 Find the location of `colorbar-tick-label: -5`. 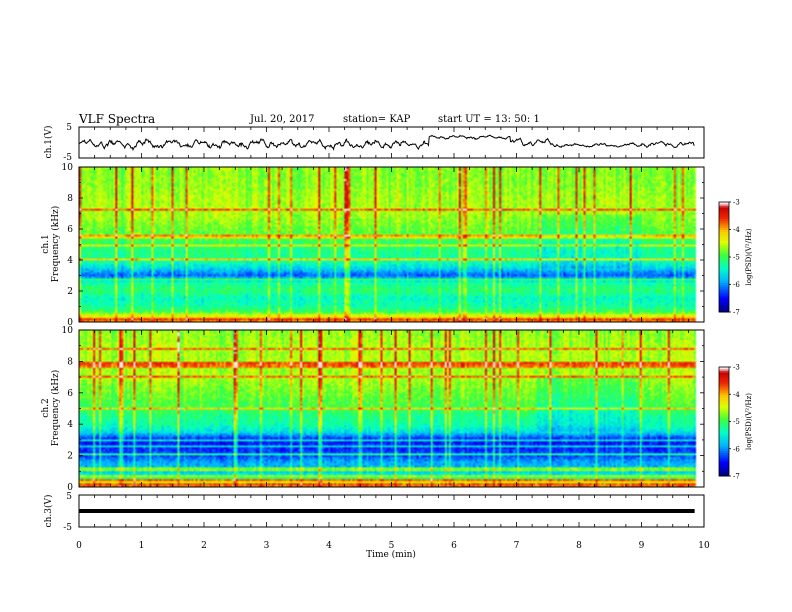

colorbar-tick-label: -5 is located at coordinates (736, 422).